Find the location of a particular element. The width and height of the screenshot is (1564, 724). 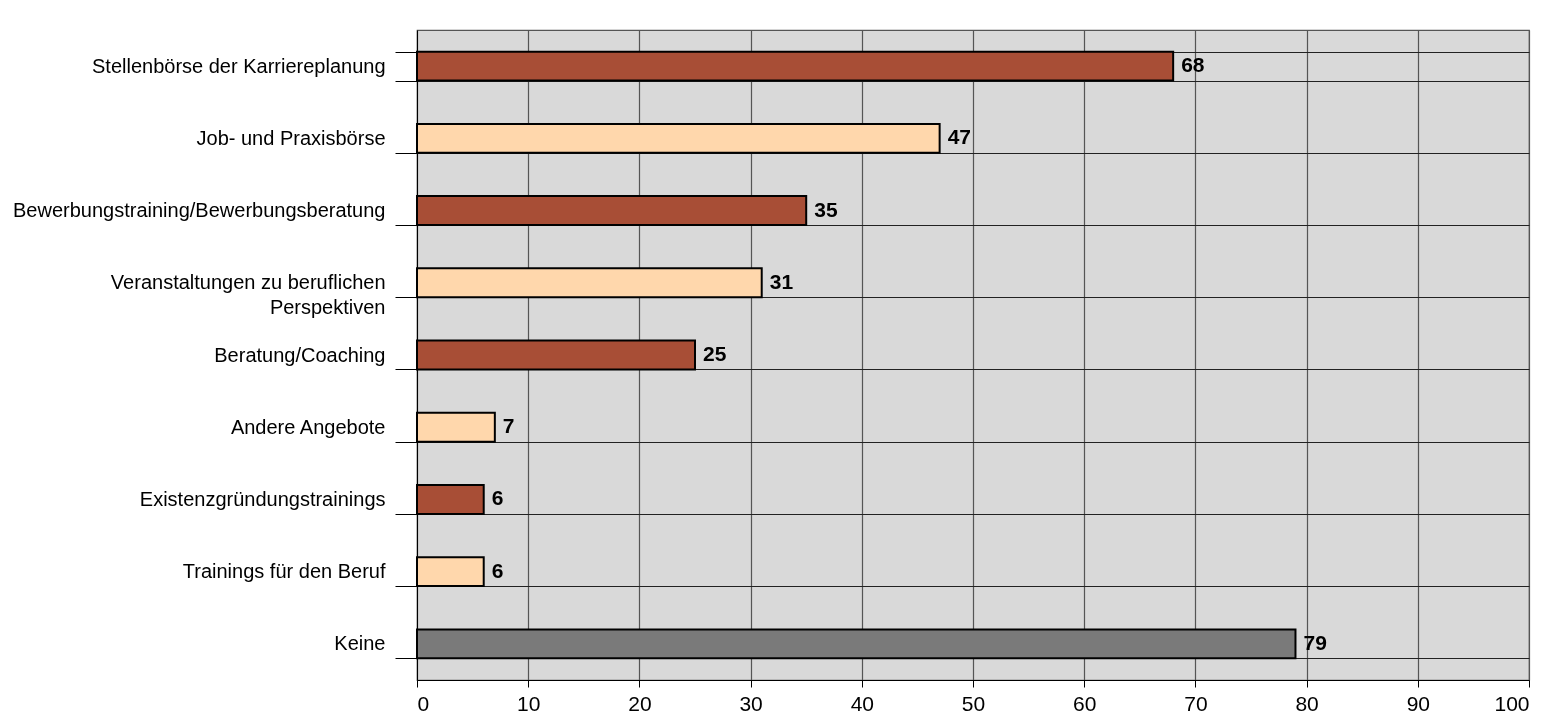

y-tick-label: Bewerbungstraining/Bewerbungsberatung is located at coordinates (199, 210).